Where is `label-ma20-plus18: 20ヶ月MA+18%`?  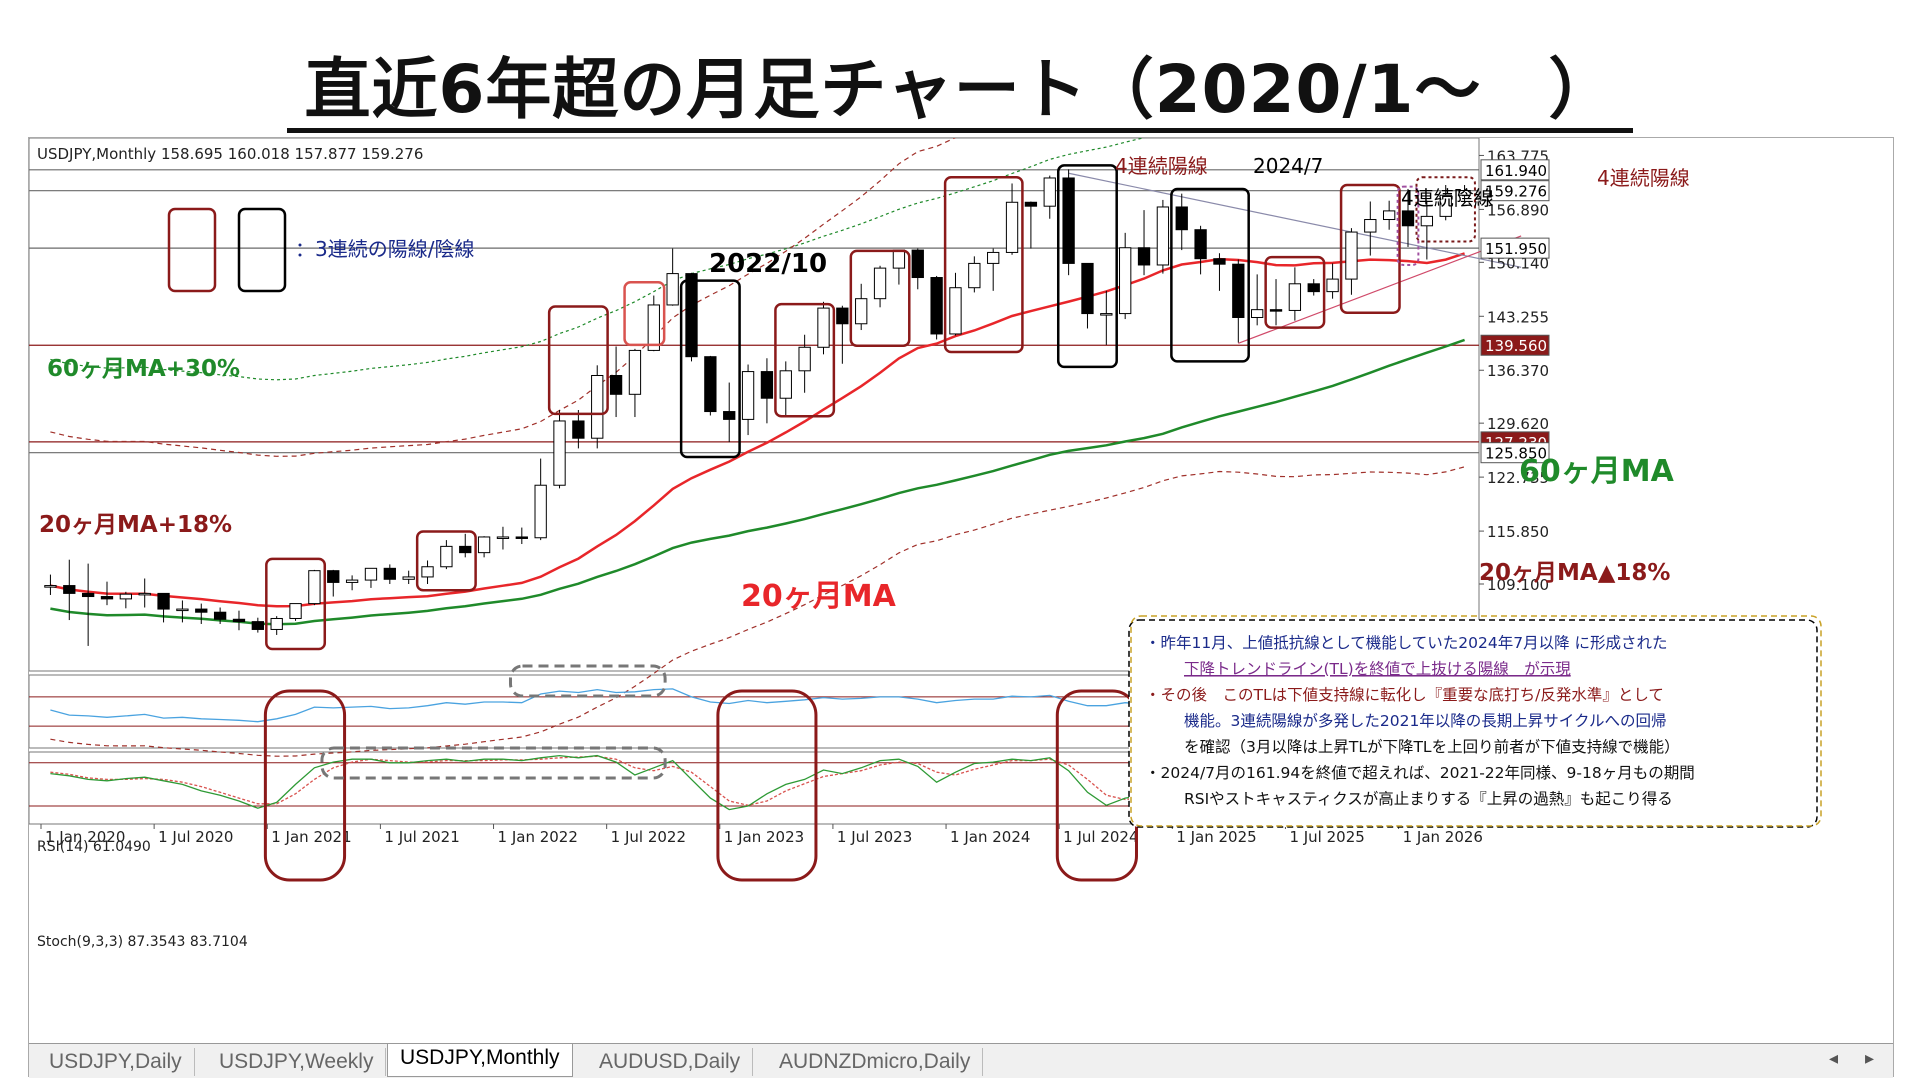 label-ma20-plus18: 20ヶ月MA+18% is located at coordinates (135, 525).